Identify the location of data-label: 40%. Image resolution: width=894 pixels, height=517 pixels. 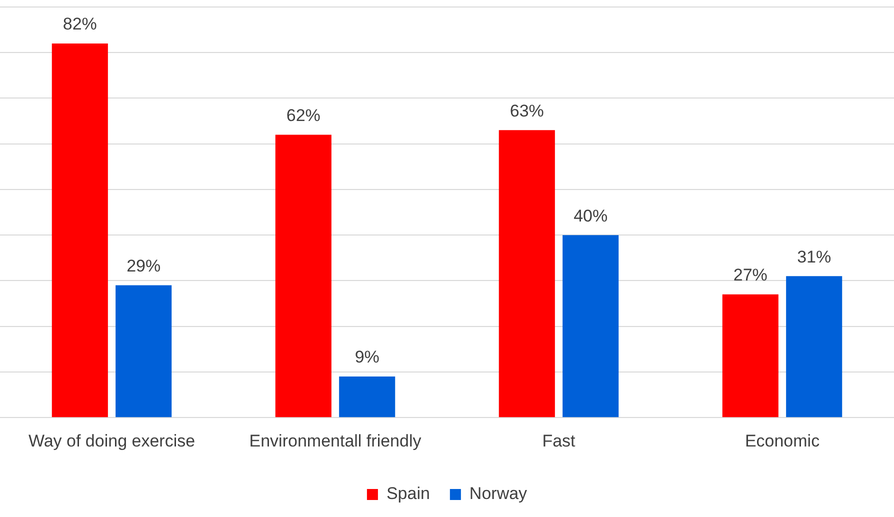
(591, 216).